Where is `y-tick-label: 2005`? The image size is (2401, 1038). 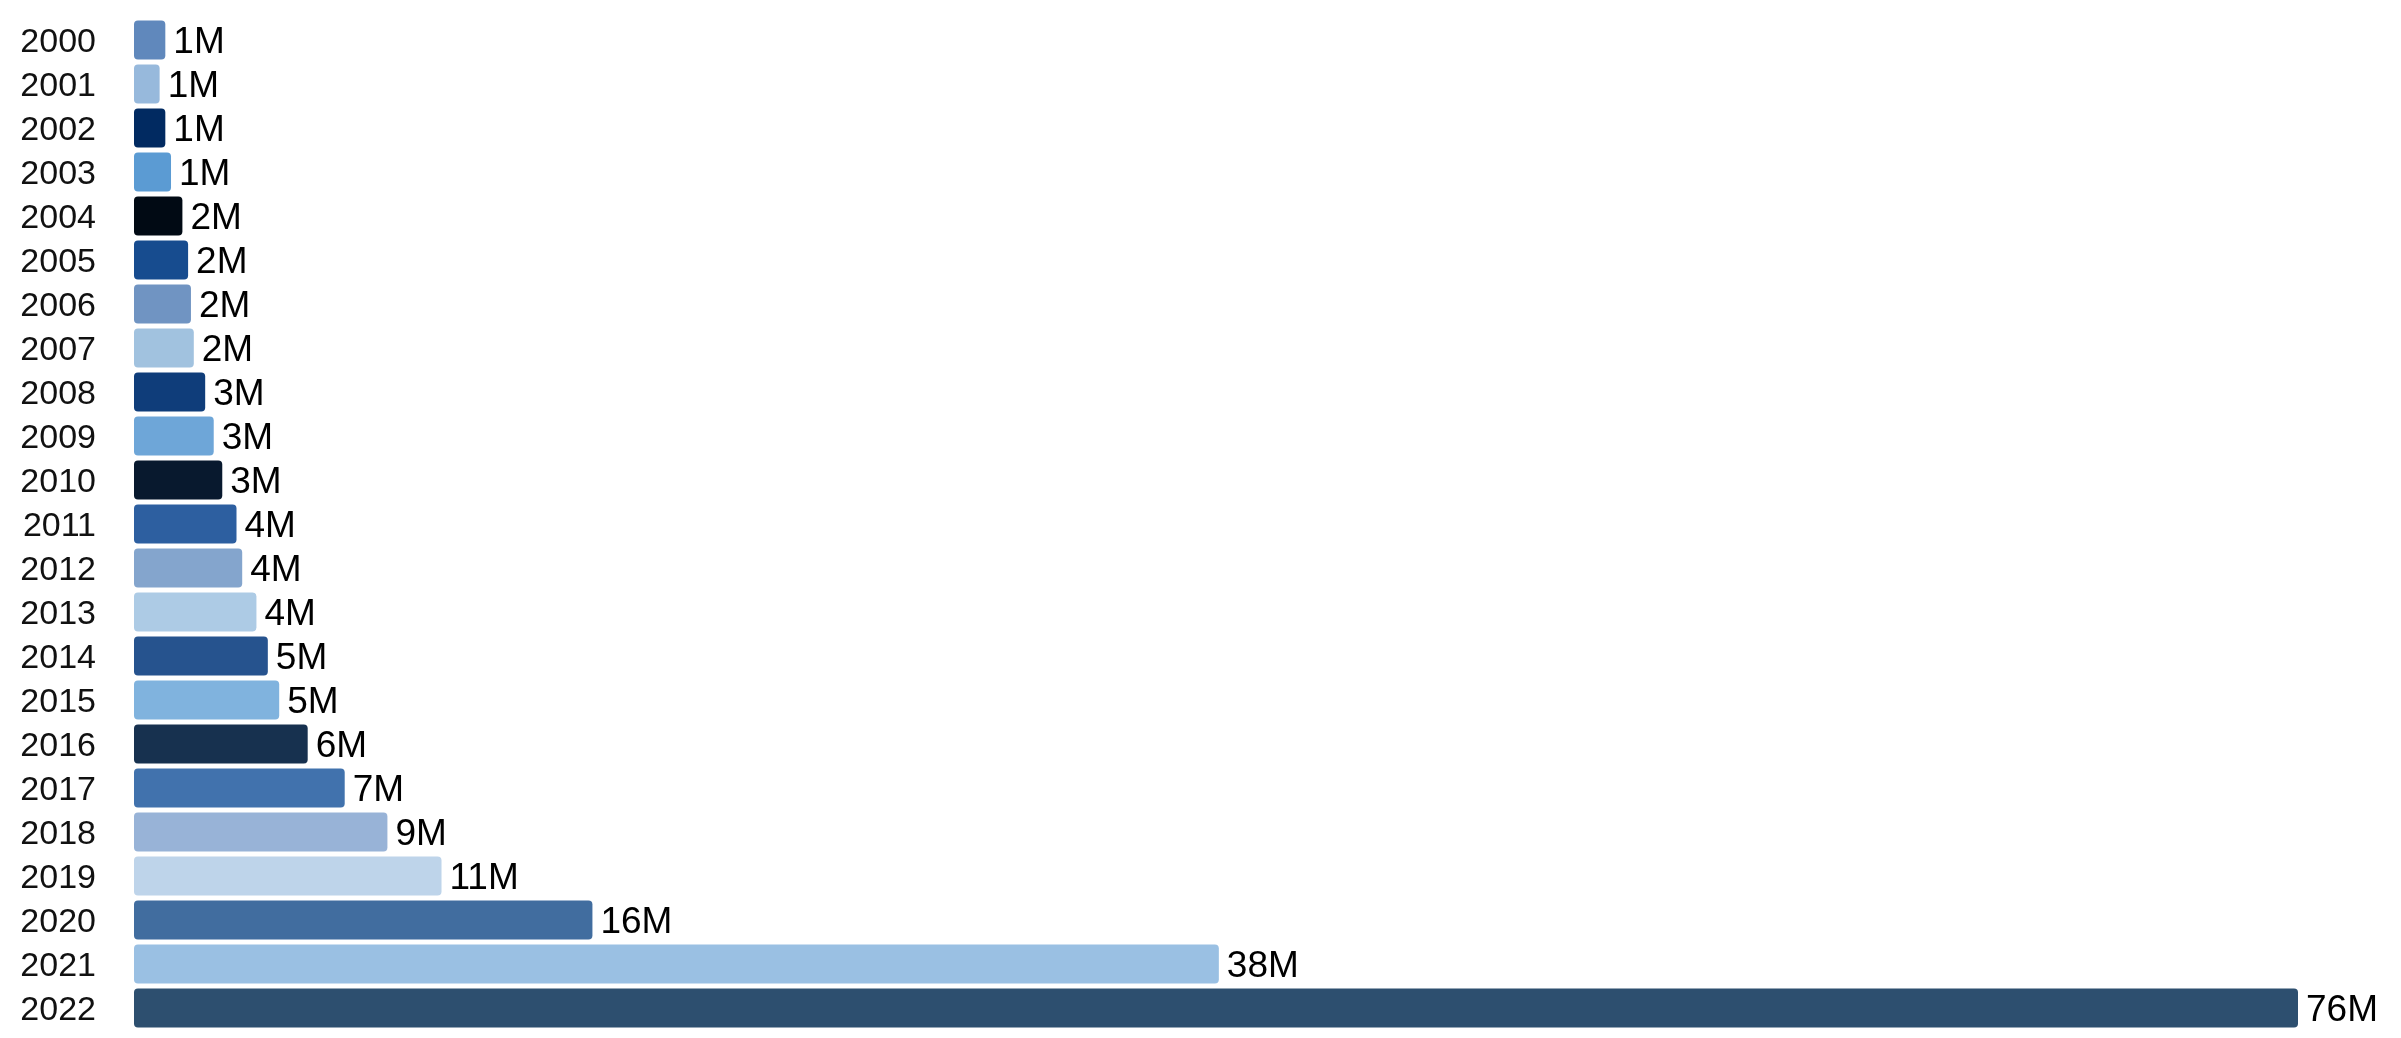 y-tick-label: 2005 is located at coordinates (58, 260).